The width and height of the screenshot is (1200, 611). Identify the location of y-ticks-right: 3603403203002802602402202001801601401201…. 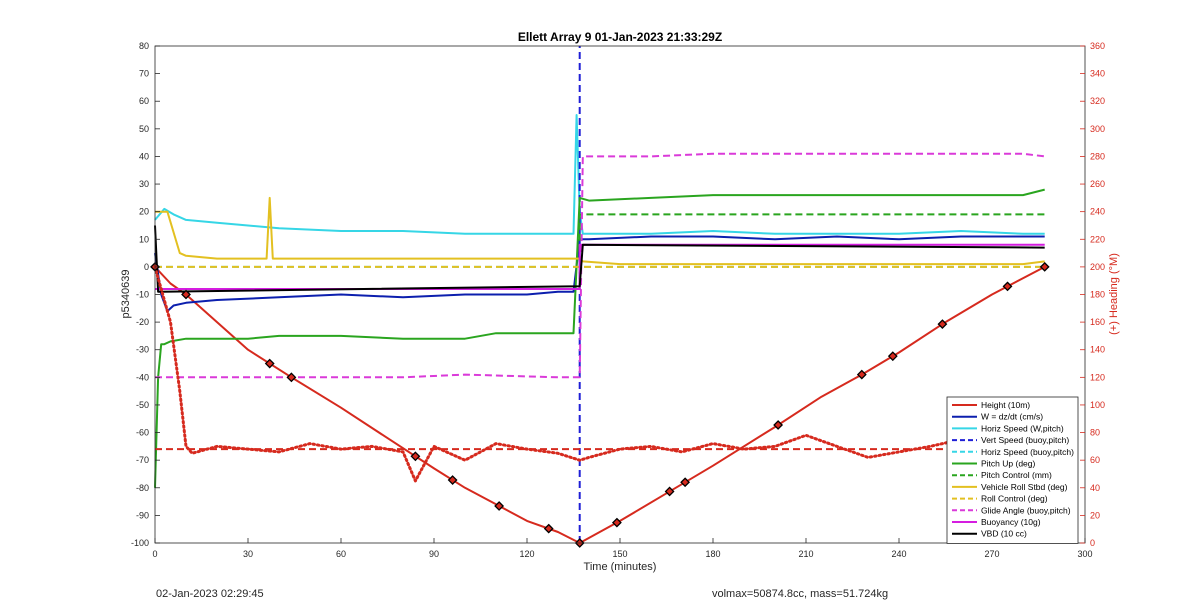
(1092, 294).